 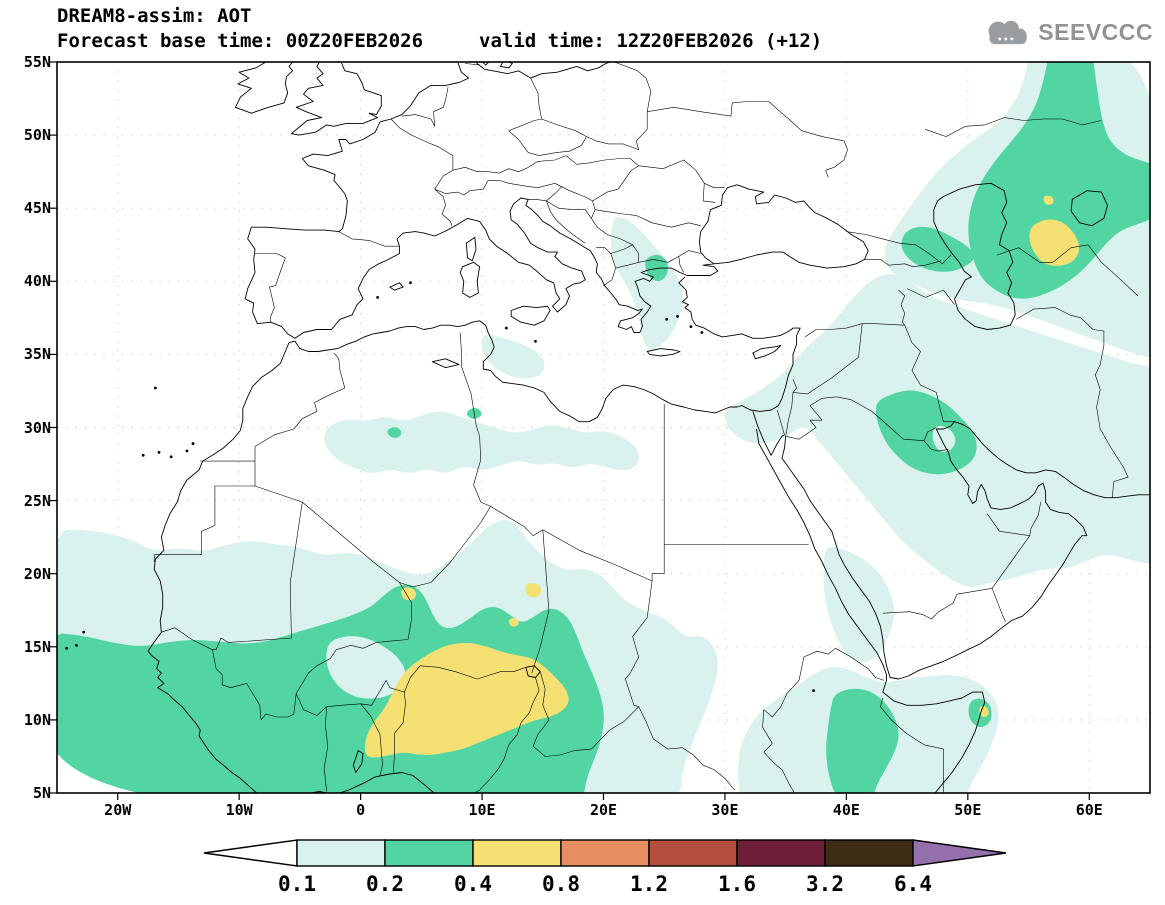 I want to click on aot-region-caucasus-arm, so click(x=938, y=249).